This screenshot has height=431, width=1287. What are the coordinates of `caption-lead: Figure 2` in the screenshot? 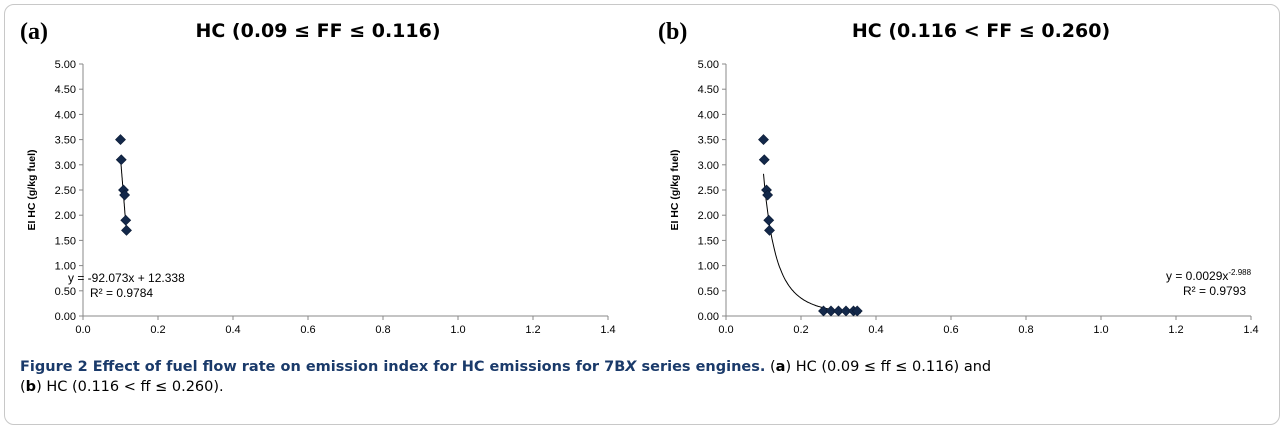 It's located at (54, 367).